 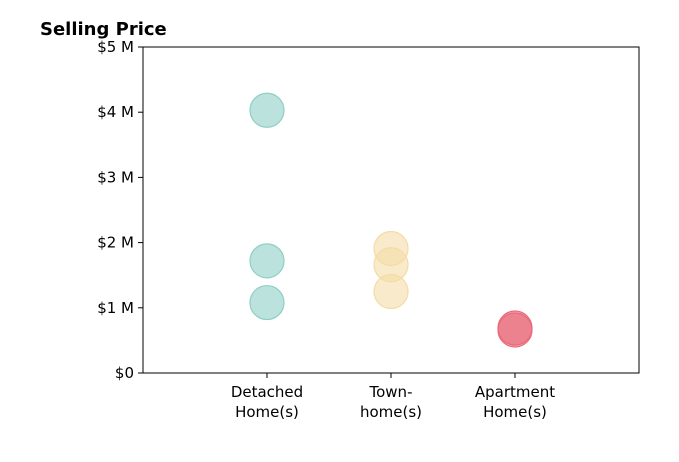 I want to click on y-tick-label: $5 M, so click(x=115, y=47).